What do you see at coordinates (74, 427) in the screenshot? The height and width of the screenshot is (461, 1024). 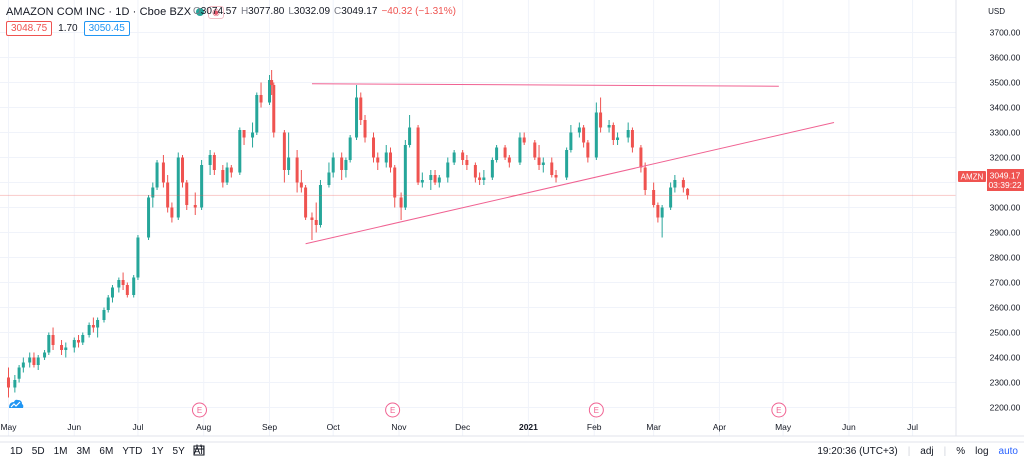 I see `x-tick-label: Jun` at bounding box center [74, 427].